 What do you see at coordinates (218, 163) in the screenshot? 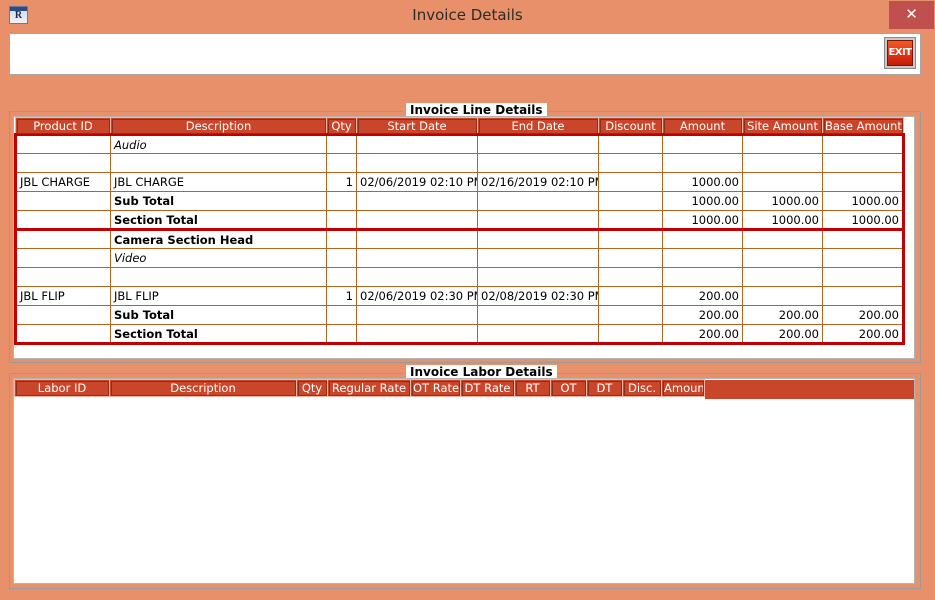
I see `line-cell-description` at bounding box center [218, 163].